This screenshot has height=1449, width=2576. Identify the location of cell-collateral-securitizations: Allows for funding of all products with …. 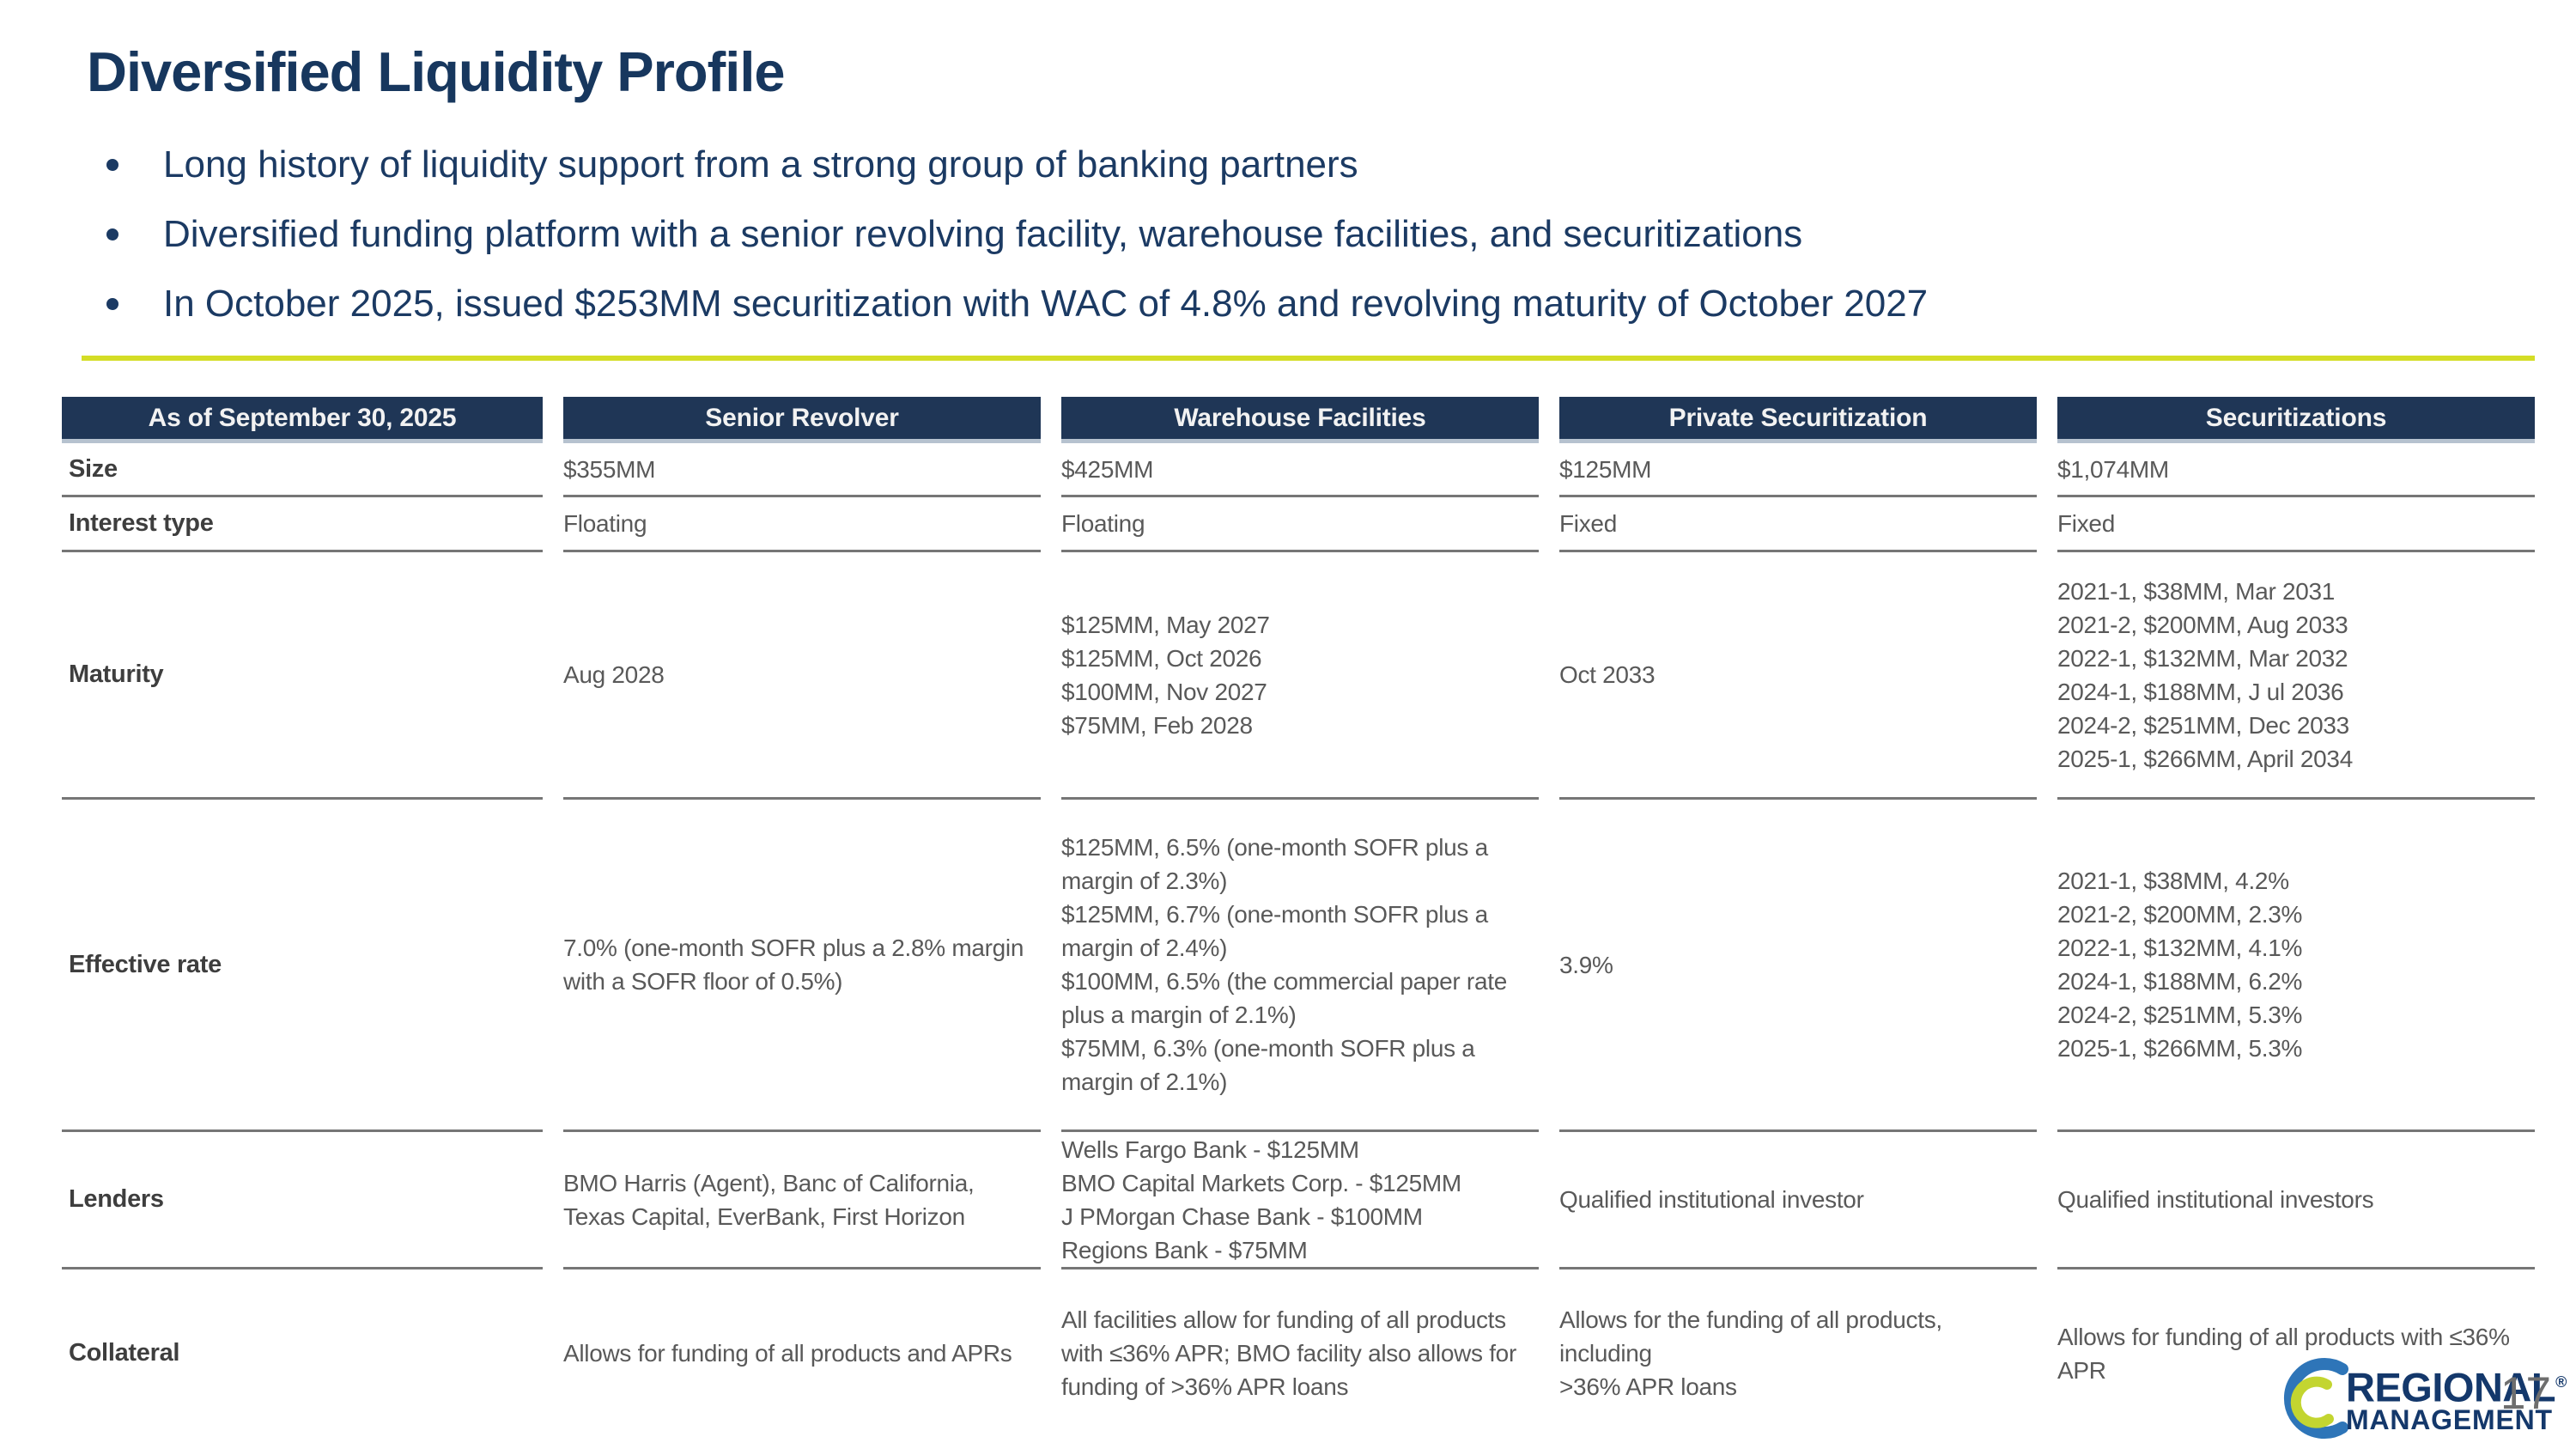
(2283, 1353).